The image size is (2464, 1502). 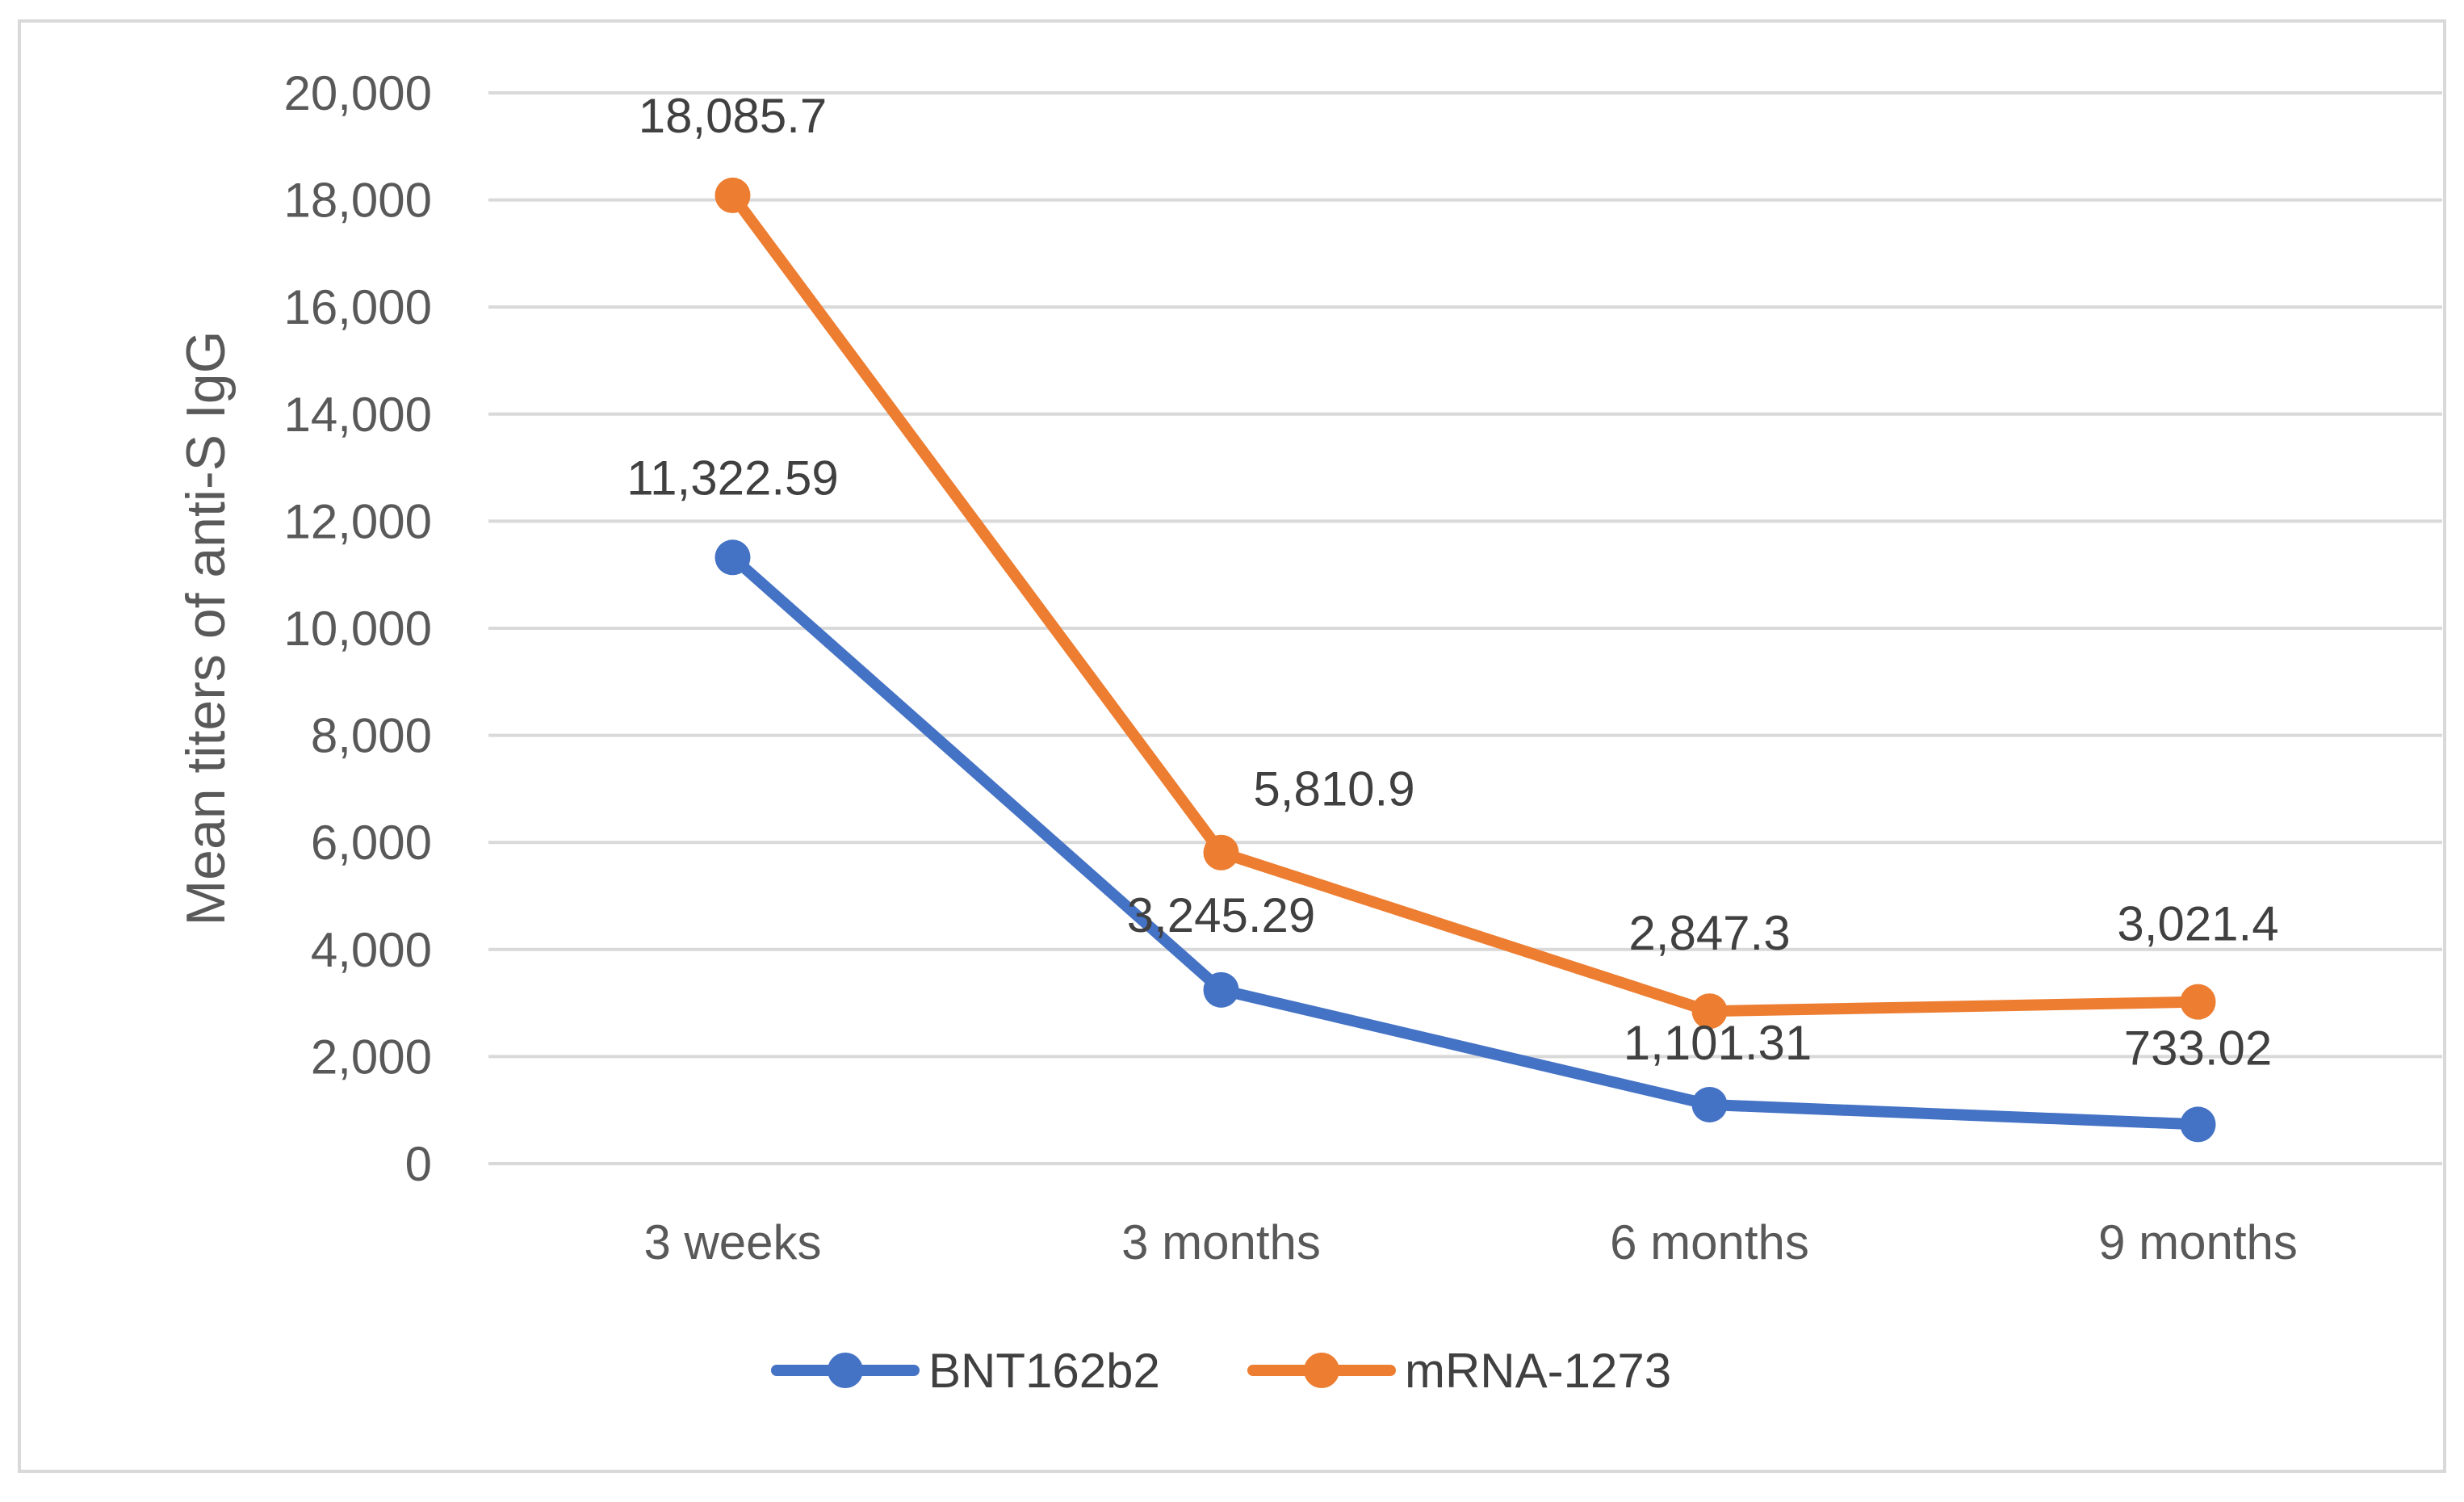 What do you see at coordinates (371, 1057) in the screenshot?
I see `y-tick-label: 2,000` at bounding box center [371, 1057].